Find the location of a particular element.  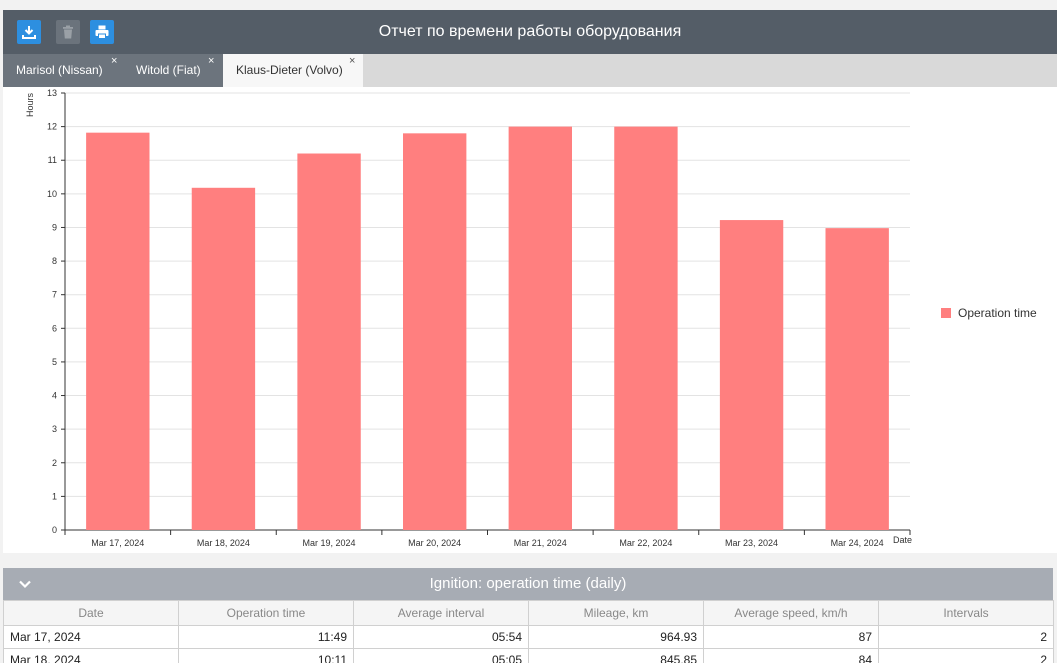

cell-average-speed: 84 is located at coordinates (791, 655).